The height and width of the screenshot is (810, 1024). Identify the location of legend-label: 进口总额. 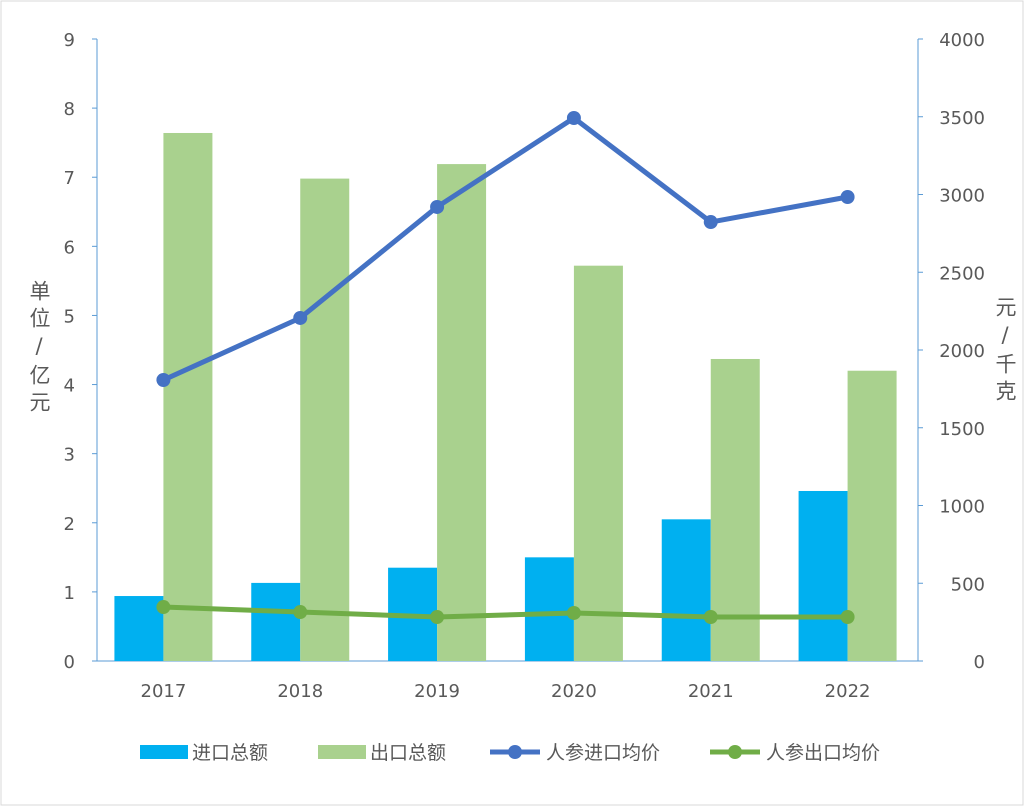
(230, 753).